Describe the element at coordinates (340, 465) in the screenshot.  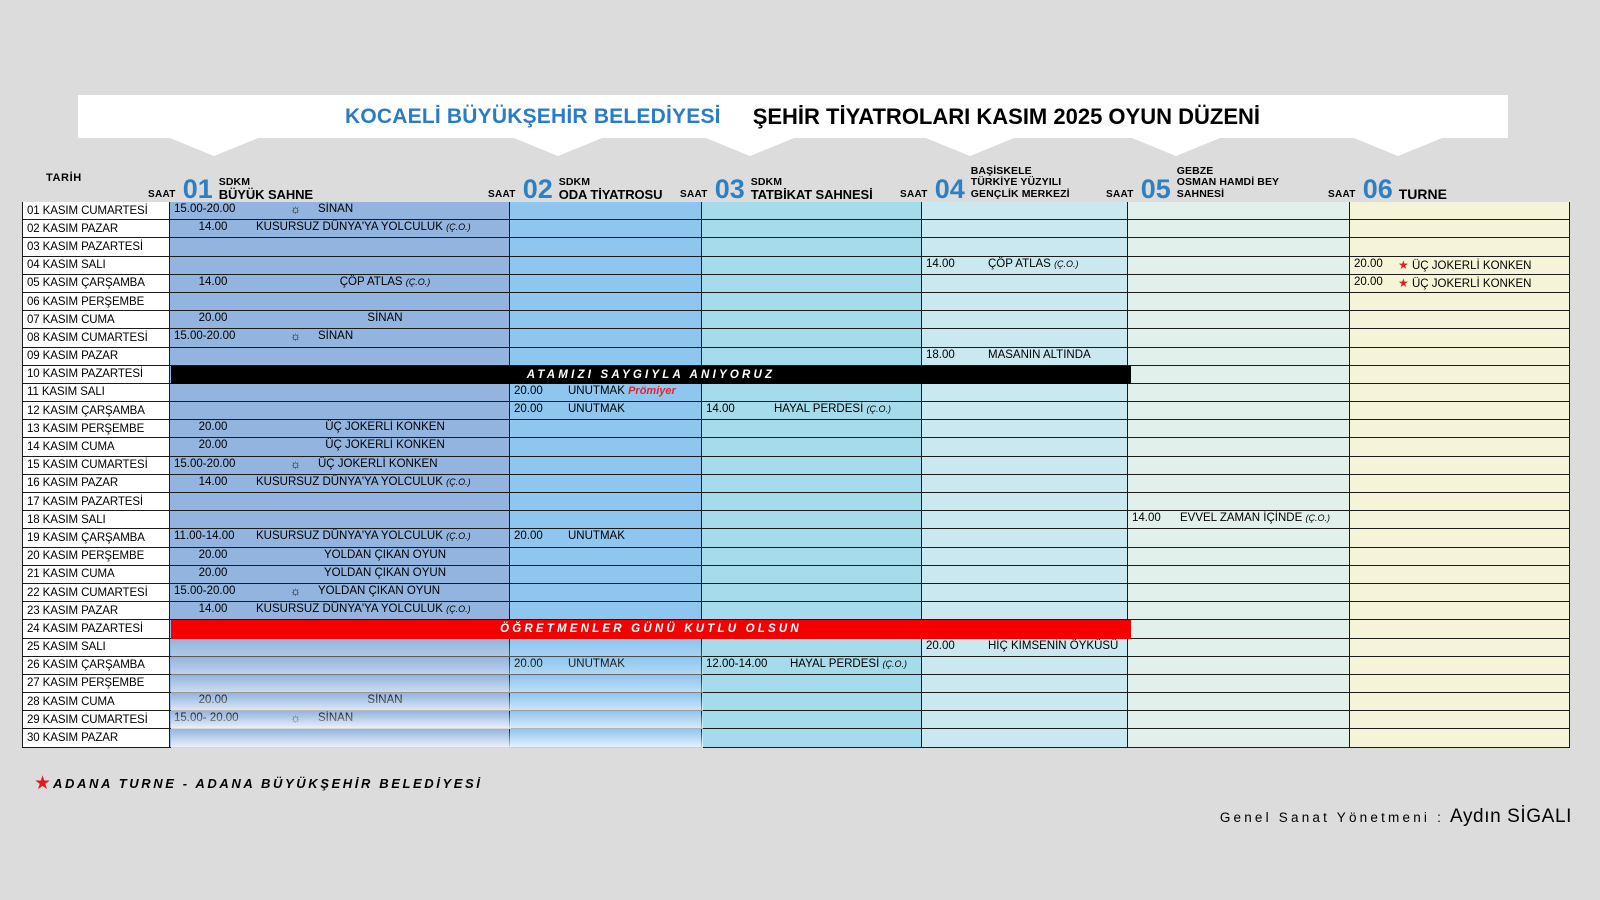
I see `venue-cell-1: 15.00-20.00 ☼ ÜÇ JOKERLİ KONKEN` at that location.